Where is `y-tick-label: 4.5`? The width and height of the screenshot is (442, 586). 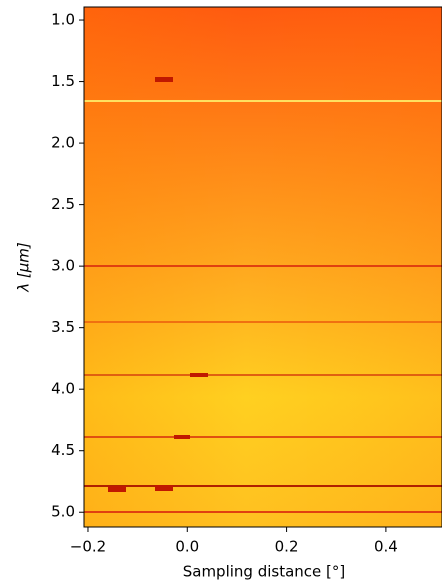 y-tick-label: 4.5 is located at coordinates (63, 450).